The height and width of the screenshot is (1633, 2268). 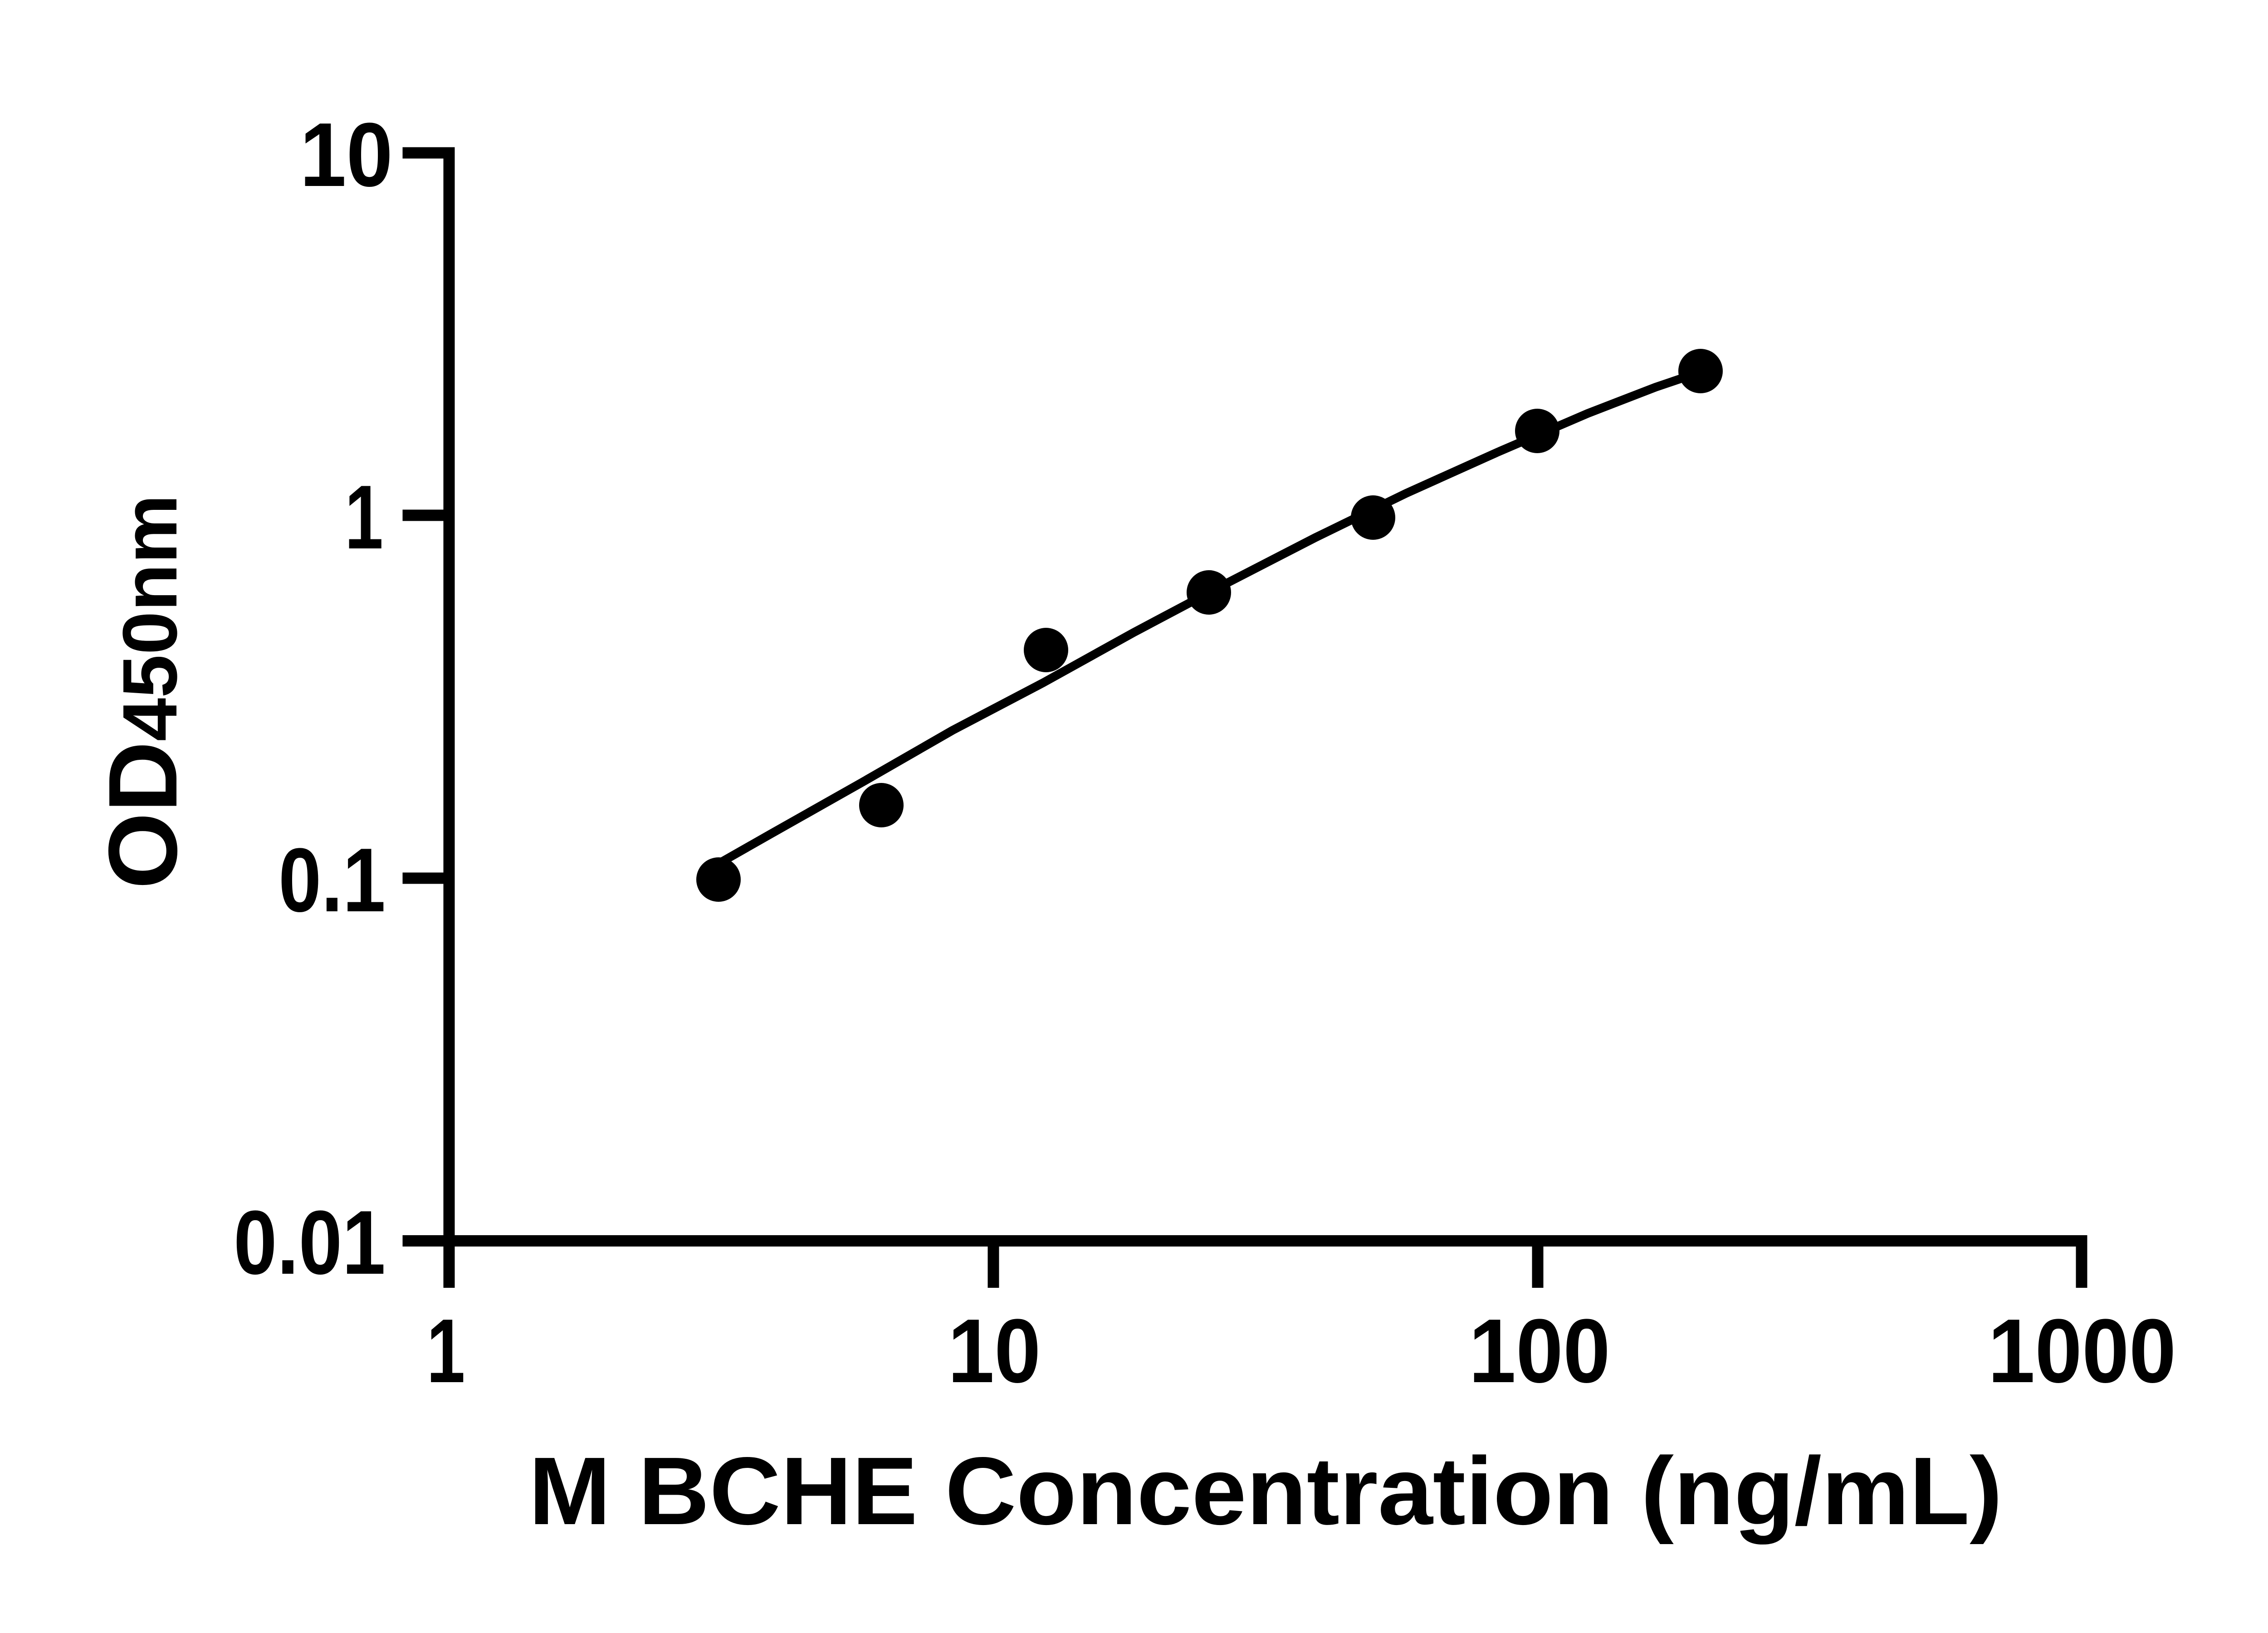 I want to click on svg-text: M BCHE Concentration (ng/mL), so click(x=1266, y=1491).